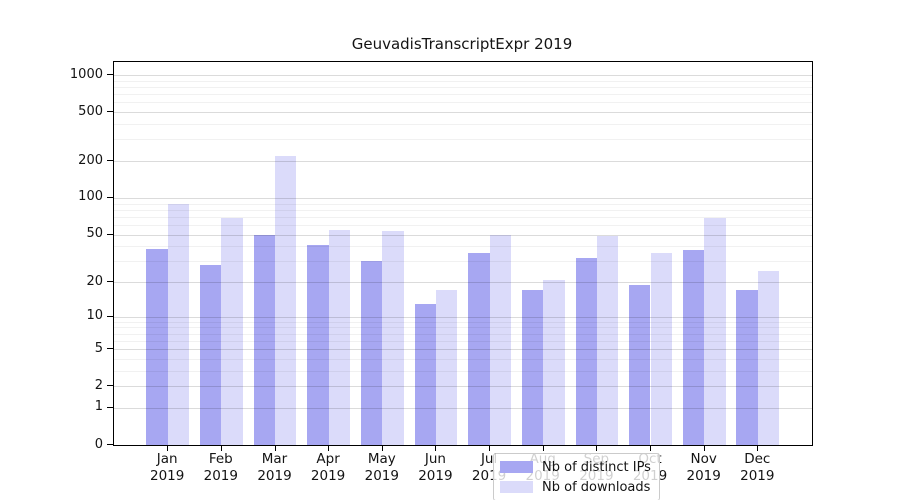 This screenshot has height=500, width=900. I want to click on bar-downloads-nov, so click(715, 331).